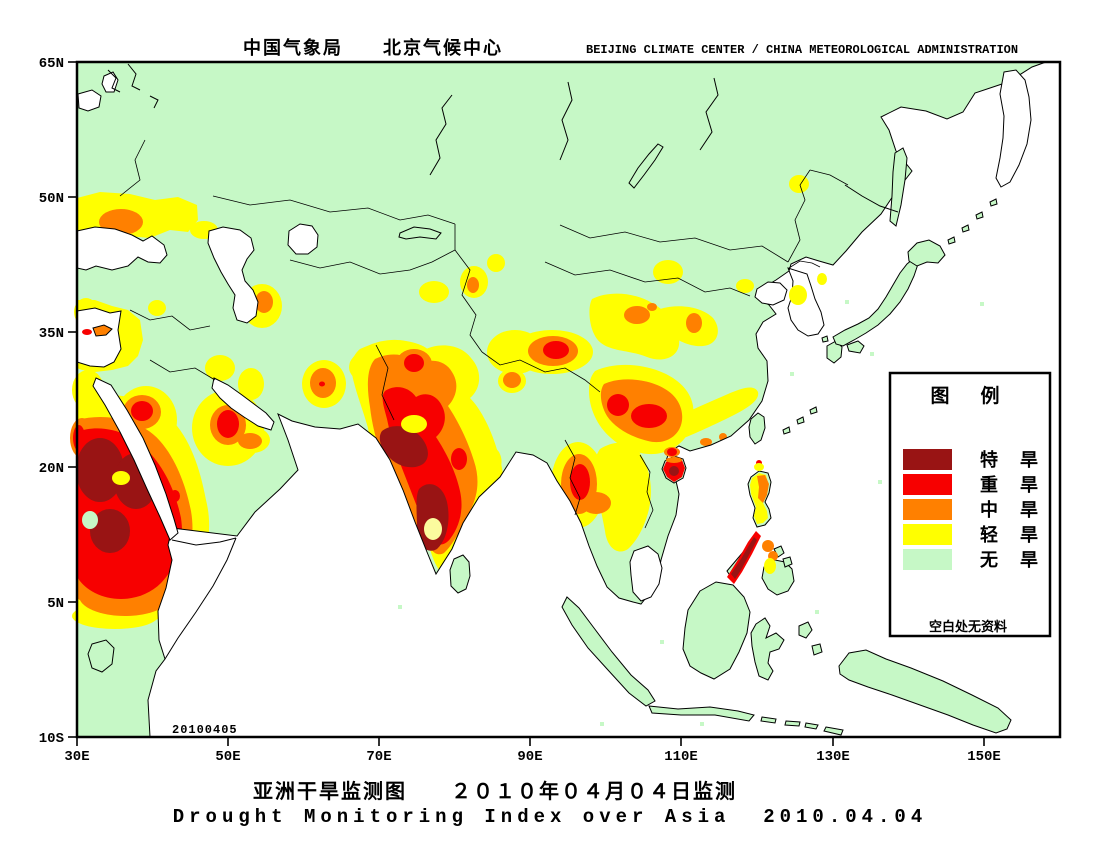 The height and width of the screenshot is (850, 1100). Describe the element at coordinates (373, 48) in the screenshot. I see `header-title-chinese: 中国气象局 北京气候中心` at that location.